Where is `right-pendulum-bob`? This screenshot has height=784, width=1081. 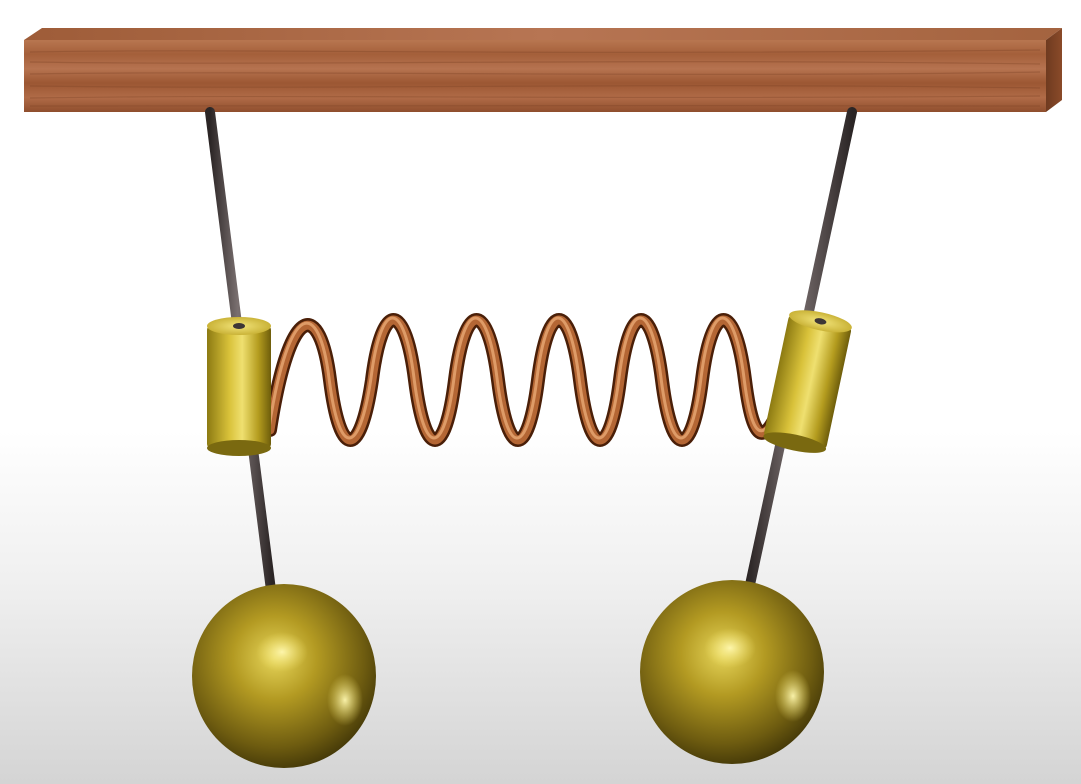
right-pendulum-bob is located at coordinates (732, 672).